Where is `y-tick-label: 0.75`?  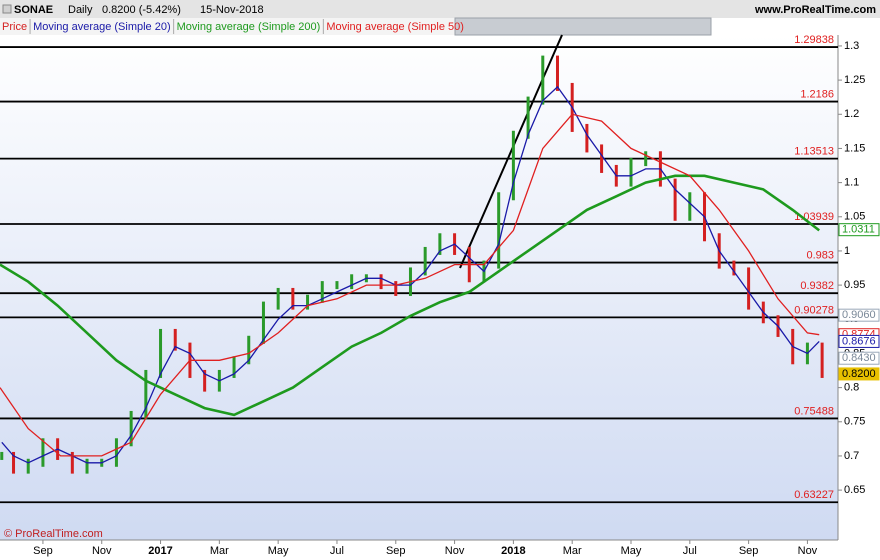 y-tick-label: 0.75 is located at coordinates (854, 422).